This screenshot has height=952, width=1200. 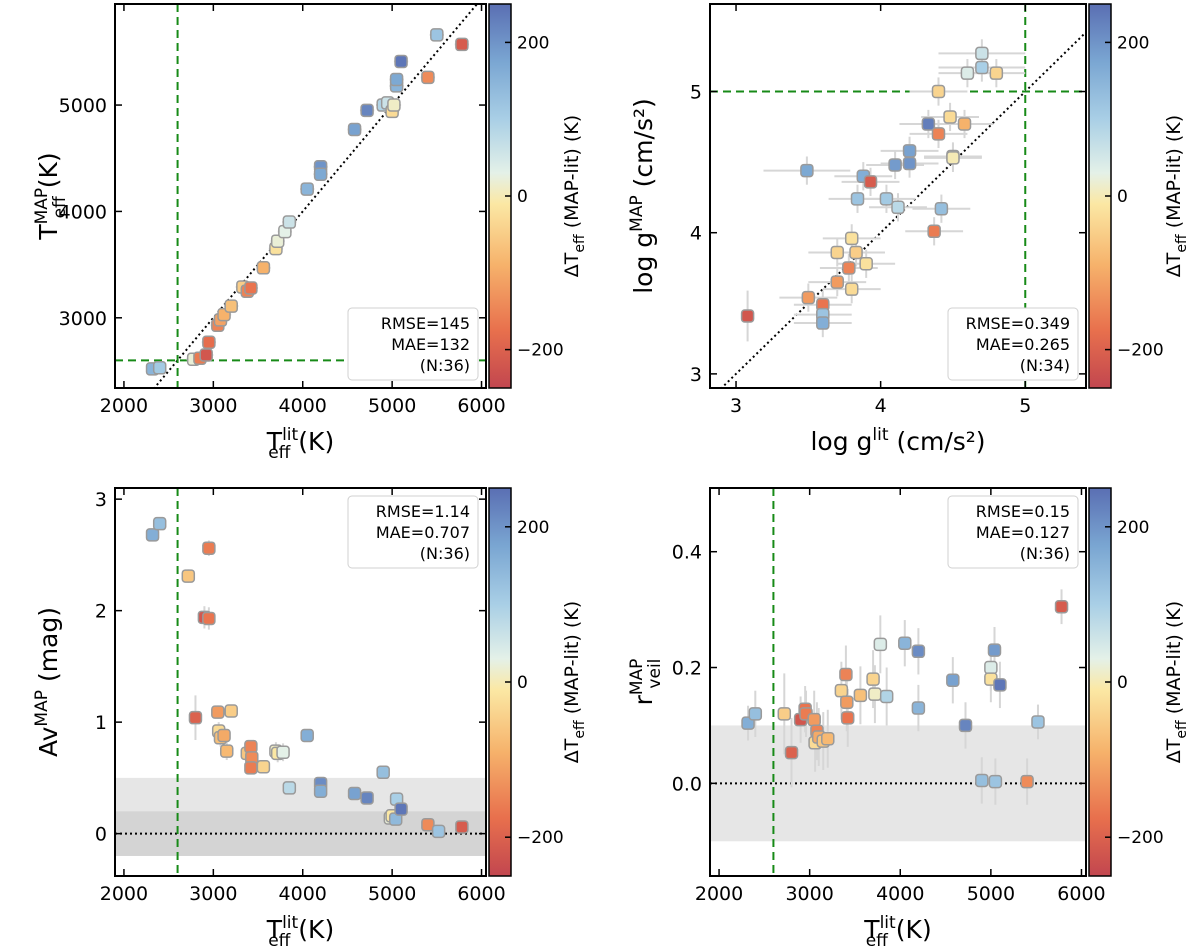 I want to click on colorbar-label: ΔTeff (MAP-lit) (K), so click(x=1176, y=682).